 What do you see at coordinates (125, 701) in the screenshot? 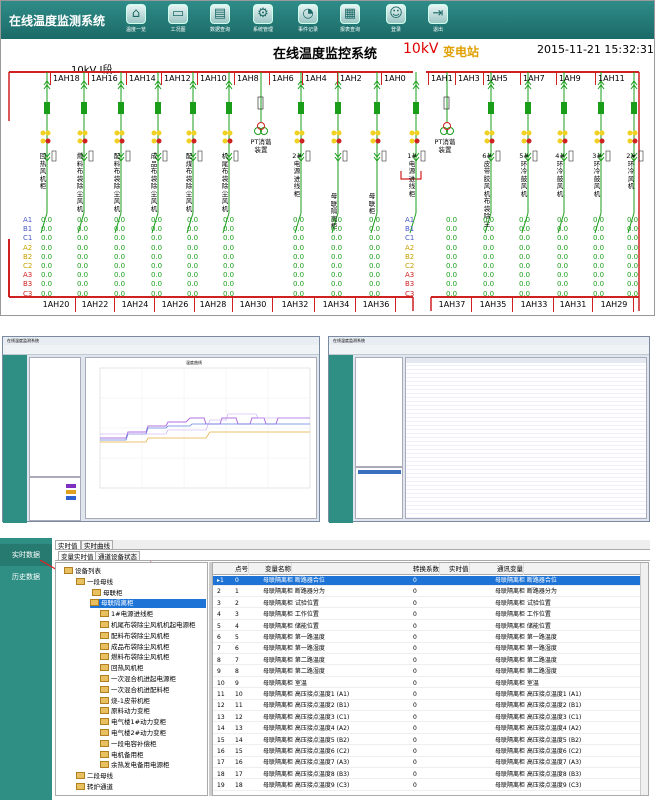
I see `tree-node: 烧-1皮带机柜` at bounding box center [125, 701].